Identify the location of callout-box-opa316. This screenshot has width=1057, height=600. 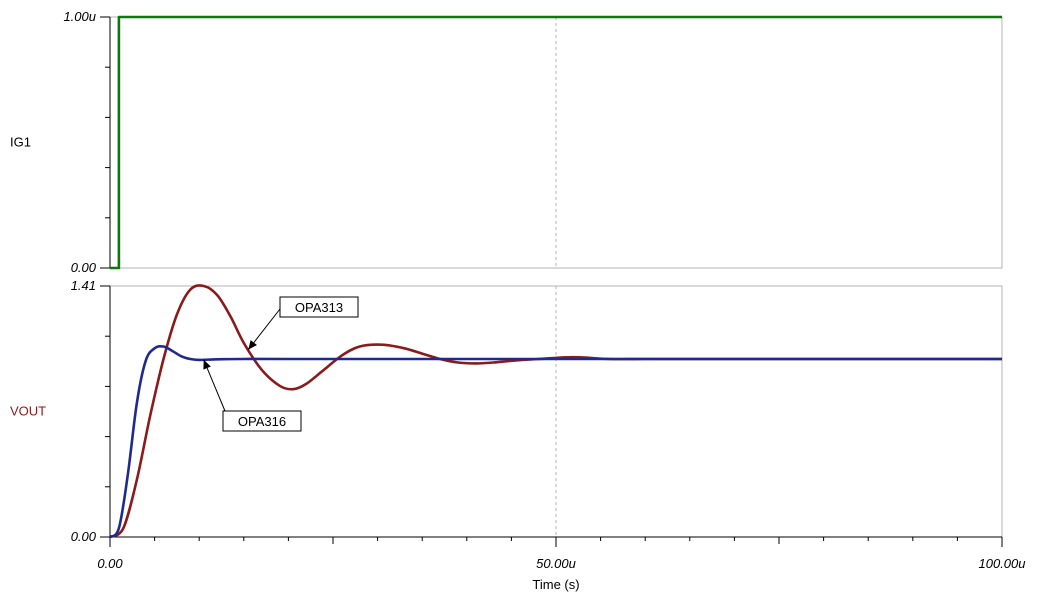
(262, 421).